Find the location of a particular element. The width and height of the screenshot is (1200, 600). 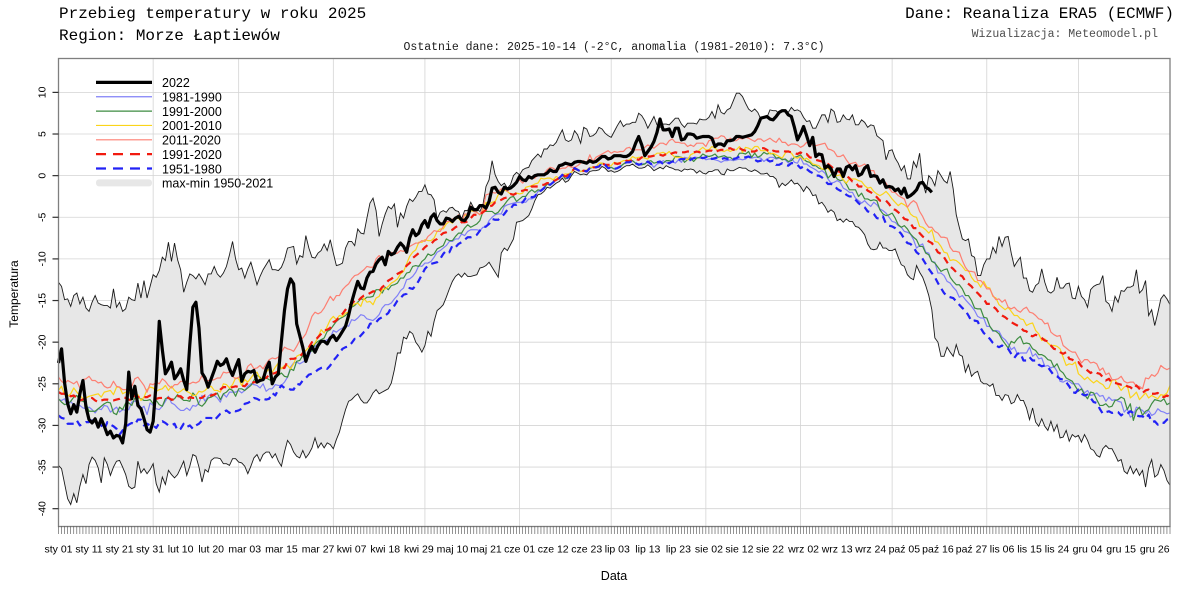

x-tick-label: mar 27 is located at coordinates (318, 550).